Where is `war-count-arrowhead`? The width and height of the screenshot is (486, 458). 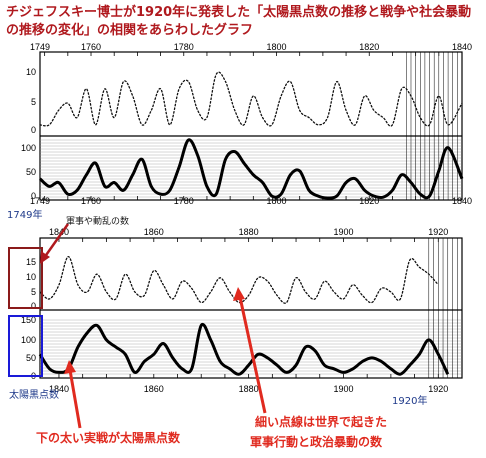
war-count-arrowhead is located at coordinates (45, 257).